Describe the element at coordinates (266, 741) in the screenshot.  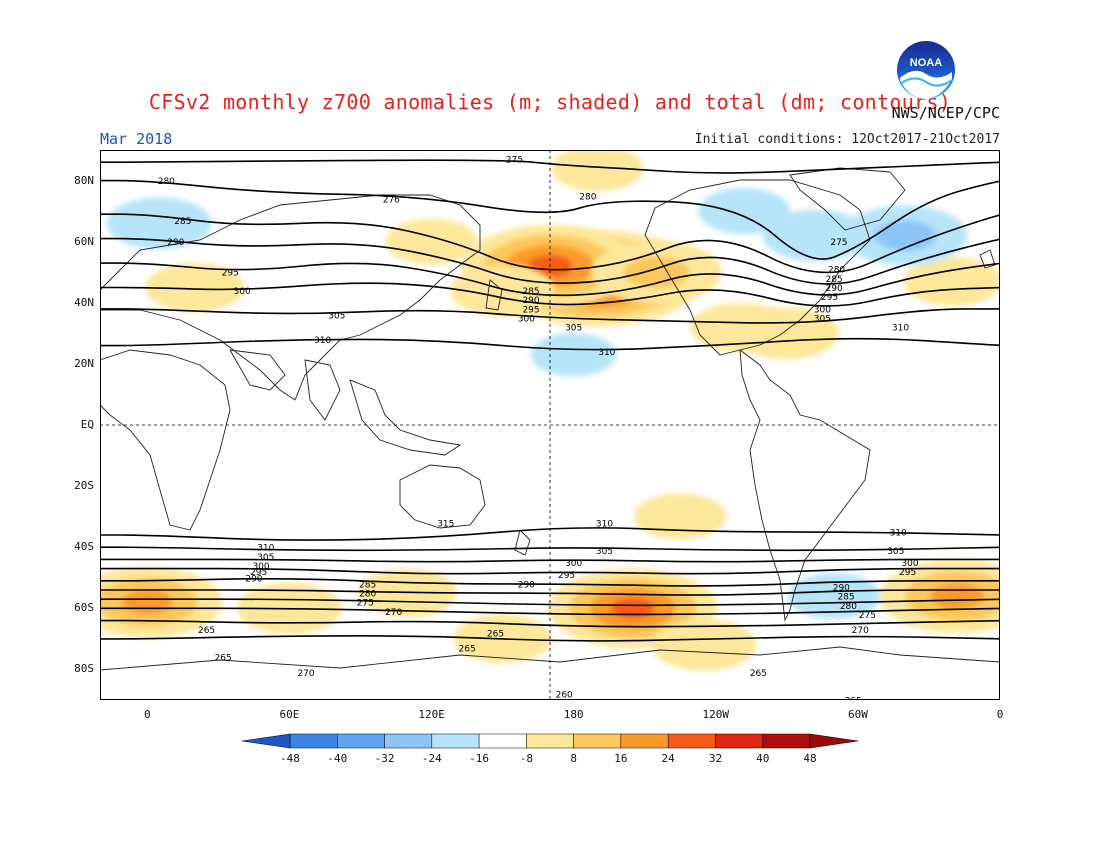
I see `colorbar-low-triangle` at that location.